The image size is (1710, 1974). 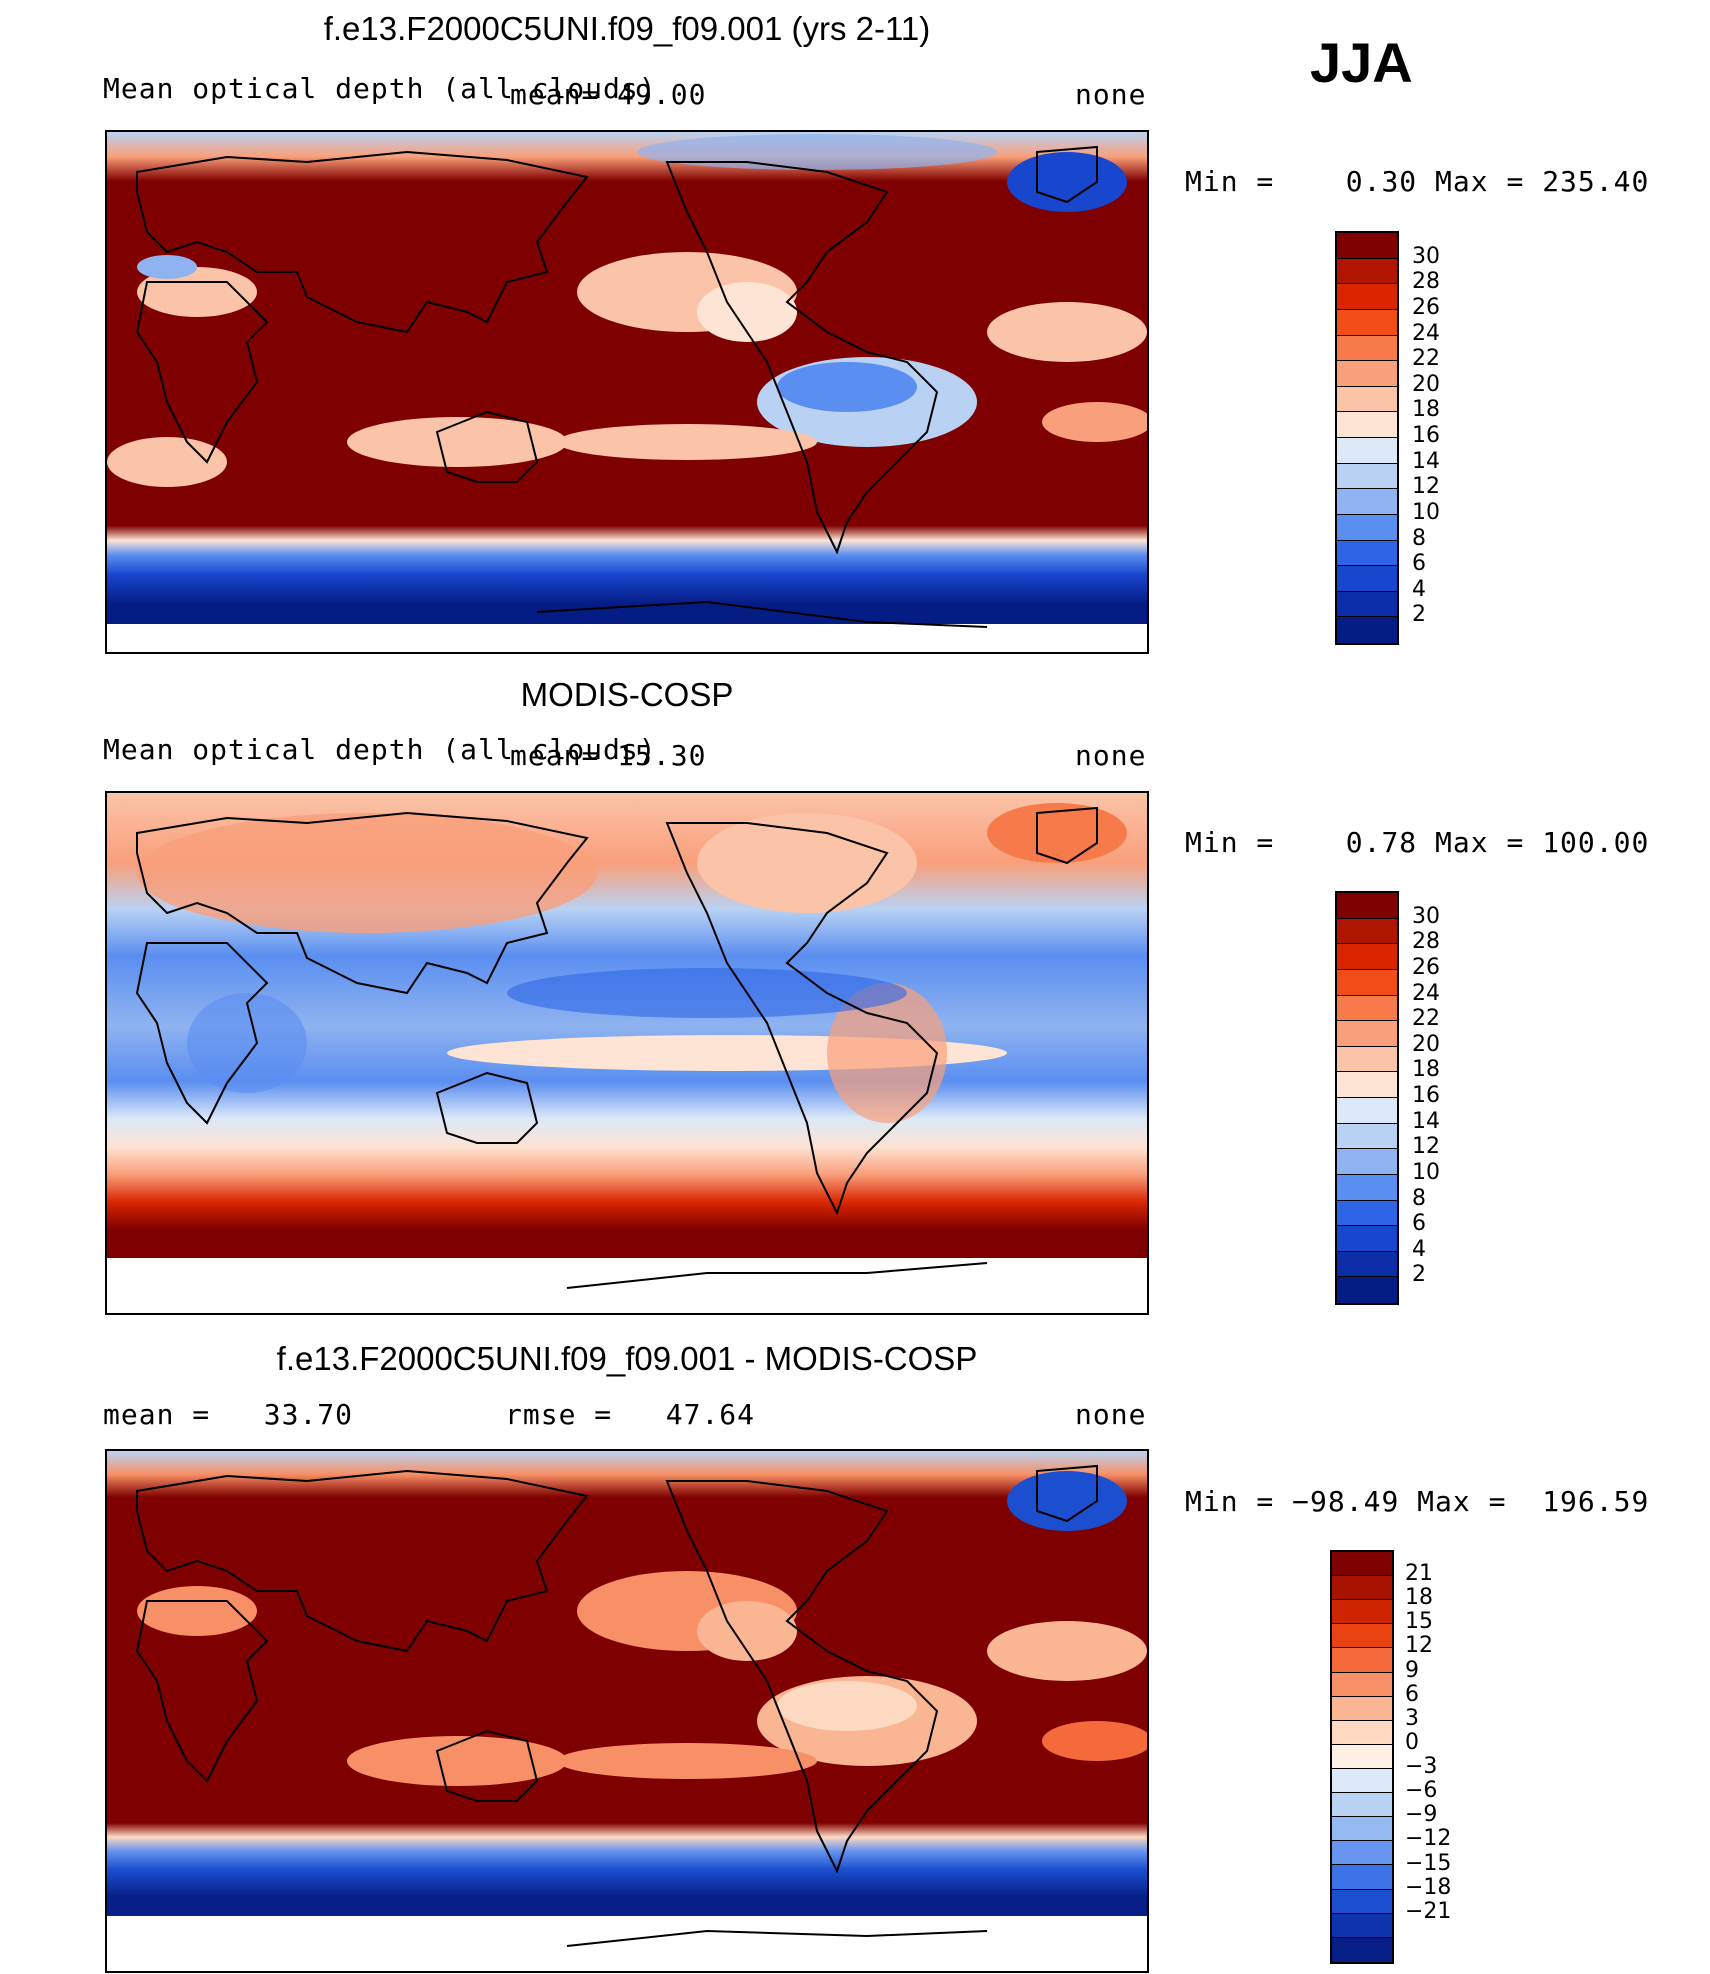 I want to click on colorbar-tick-label: 6, so click(x=1419, y=564).